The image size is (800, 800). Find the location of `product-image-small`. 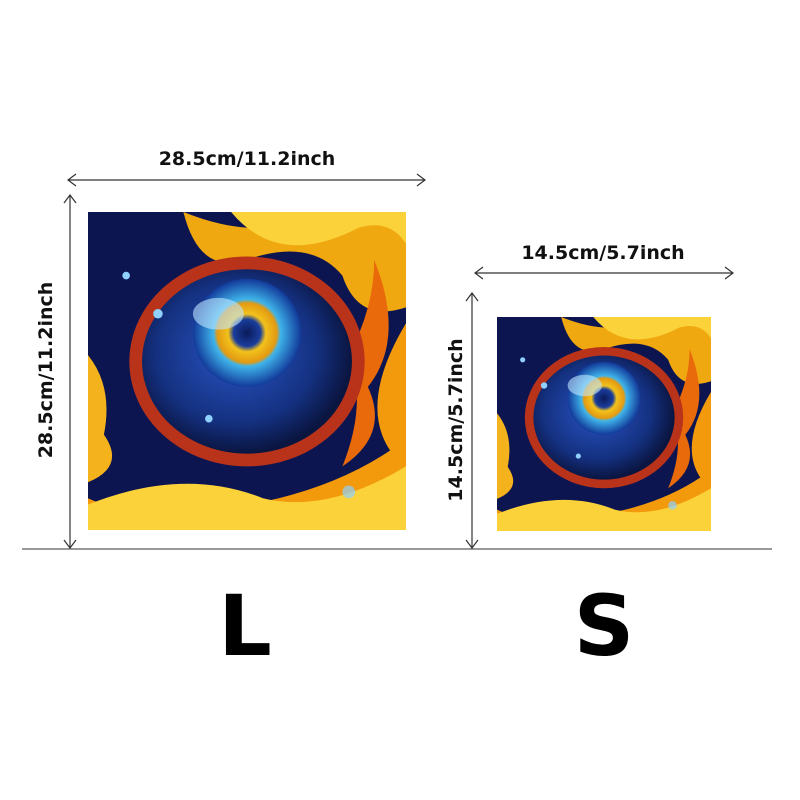

product-image-small is located at coordinates (604, 424).